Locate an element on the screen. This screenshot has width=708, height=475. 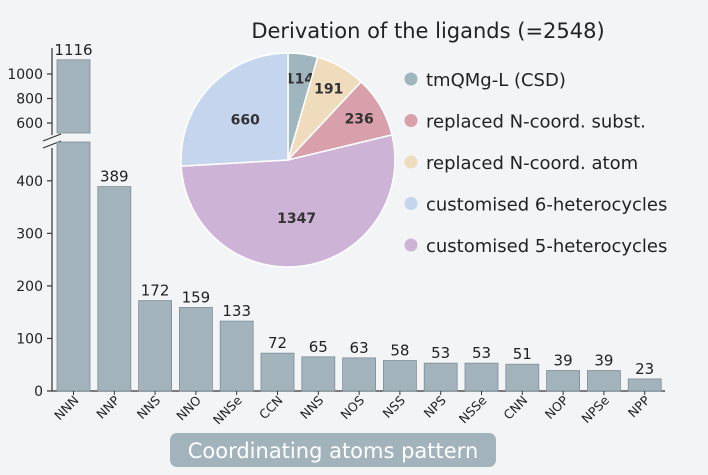
x-tick-label: NNN is located at coordinates (66, 408).